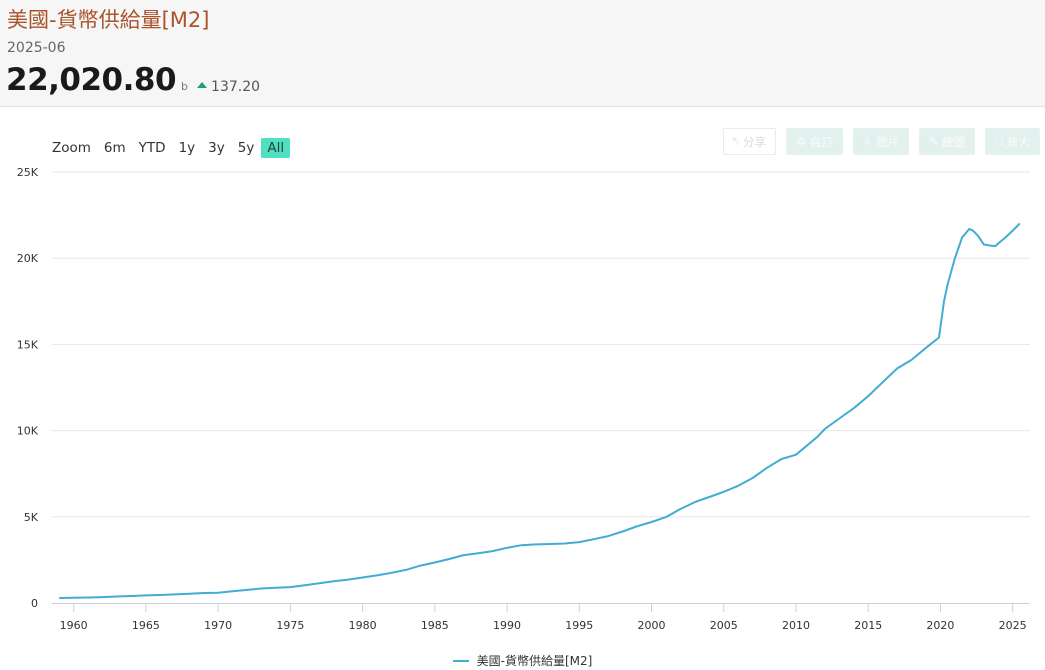 This screenshot has width=1045, height=670. Describe the element at coordinates (36, 48) in the screenshot. I see `data-date: 2025-06` at that location.